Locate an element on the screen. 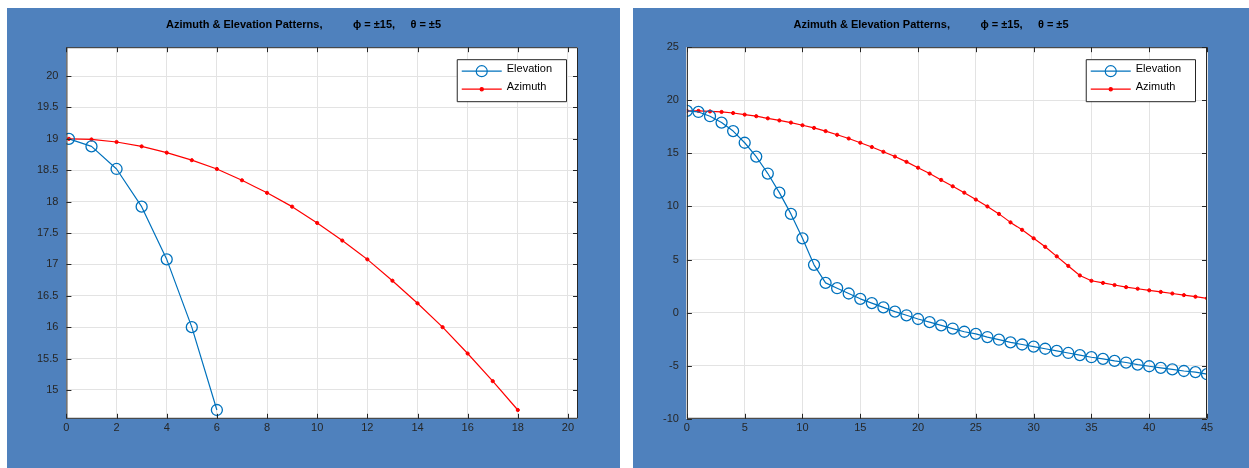 This screenshot has width=1249, height=468. y-tick-label: 18 is located at coordinates (52, 200).